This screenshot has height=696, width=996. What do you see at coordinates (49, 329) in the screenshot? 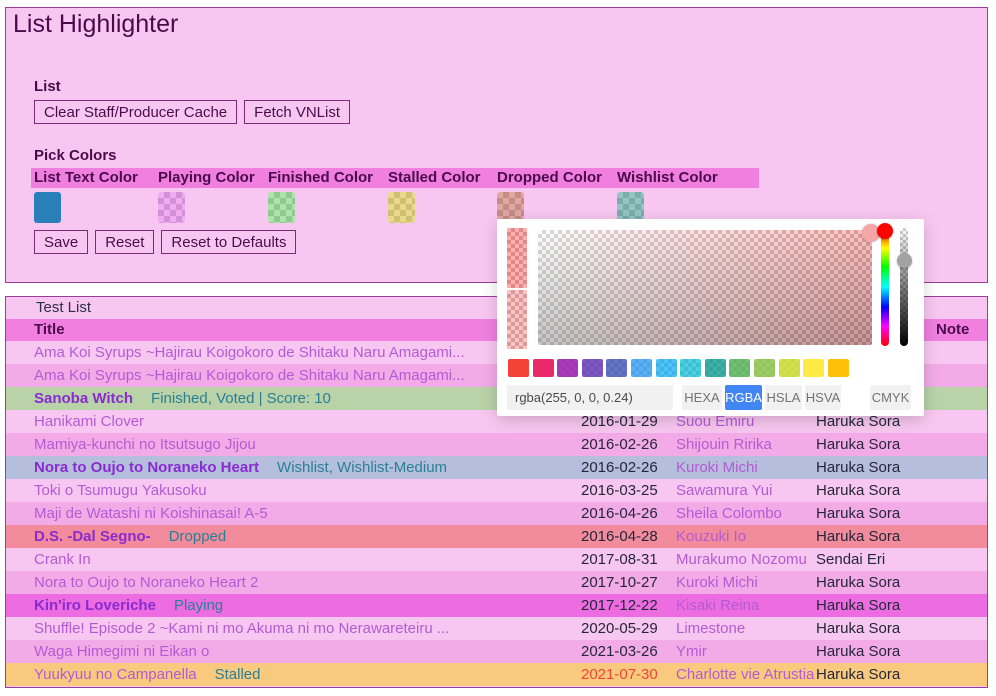
I see `column-header-title: Title` at bounding box center [49, 329].